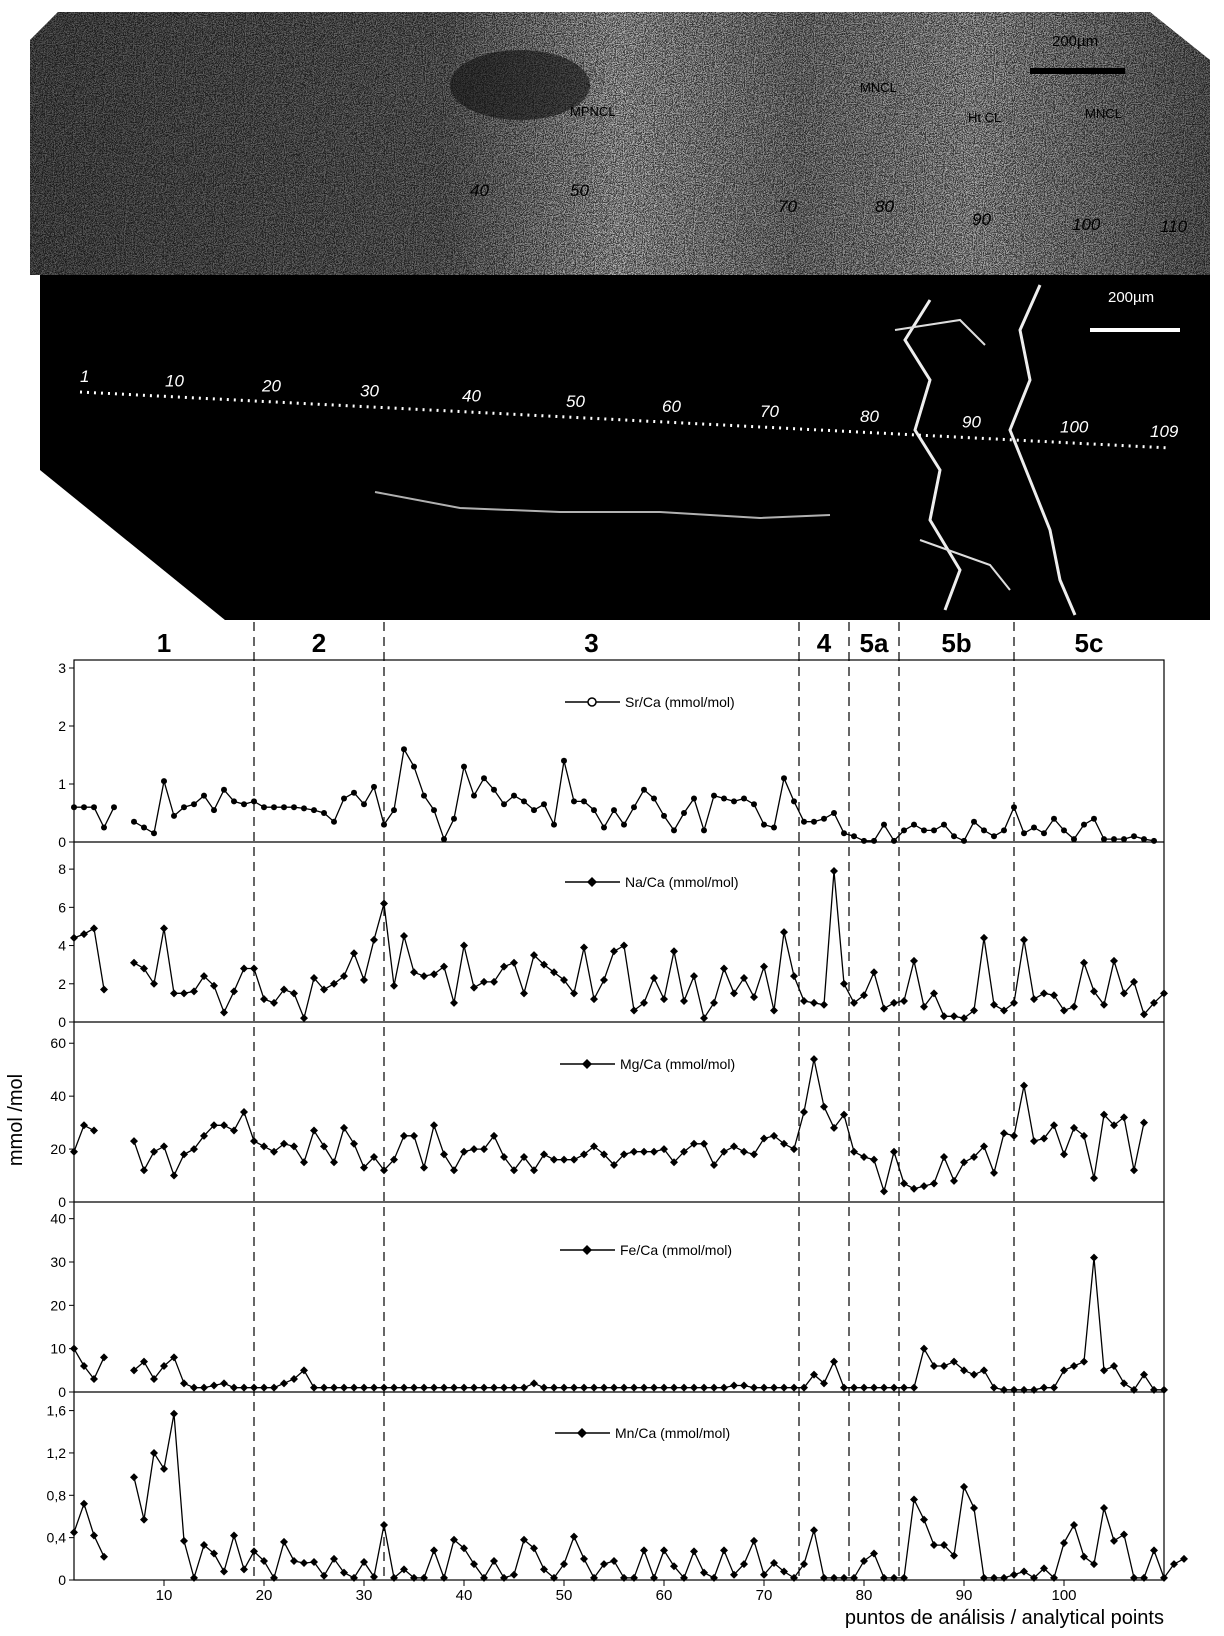 The width and height of the screenshot is (1224, 1636). I want to click on bottom-crack-horizontal, so click(602, 505).